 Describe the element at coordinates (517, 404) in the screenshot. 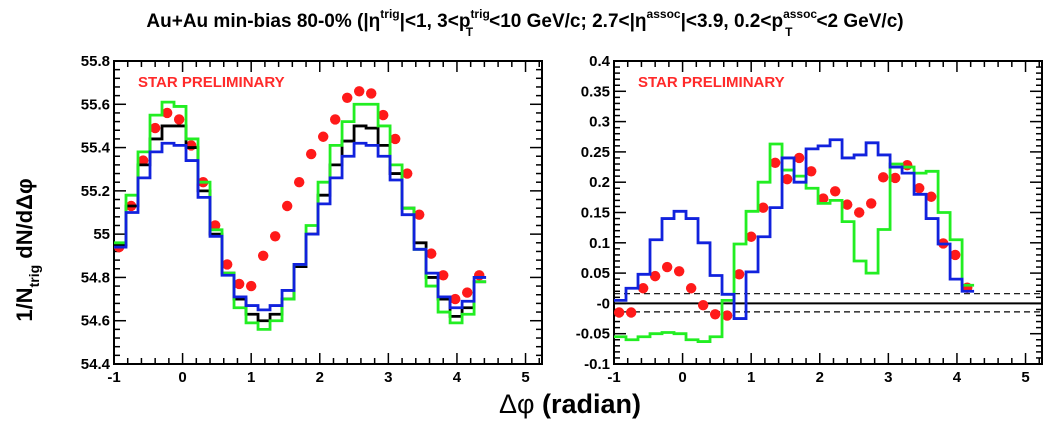

I see `x-label-symbol: Δφ` at that location.